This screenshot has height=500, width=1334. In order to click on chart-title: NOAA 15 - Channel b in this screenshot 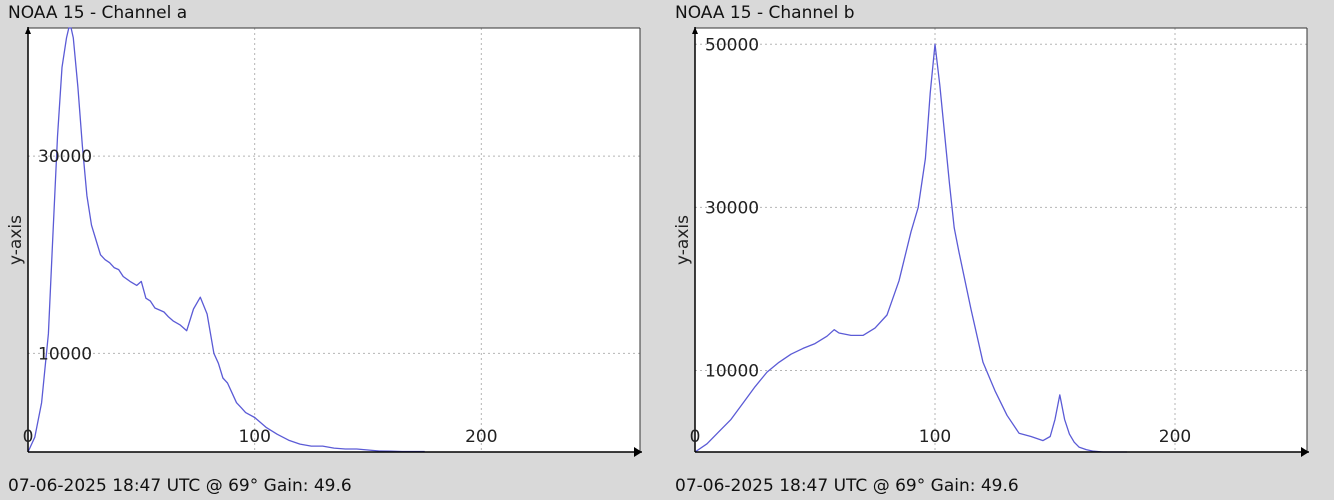, I will do `click(765, 13)`.